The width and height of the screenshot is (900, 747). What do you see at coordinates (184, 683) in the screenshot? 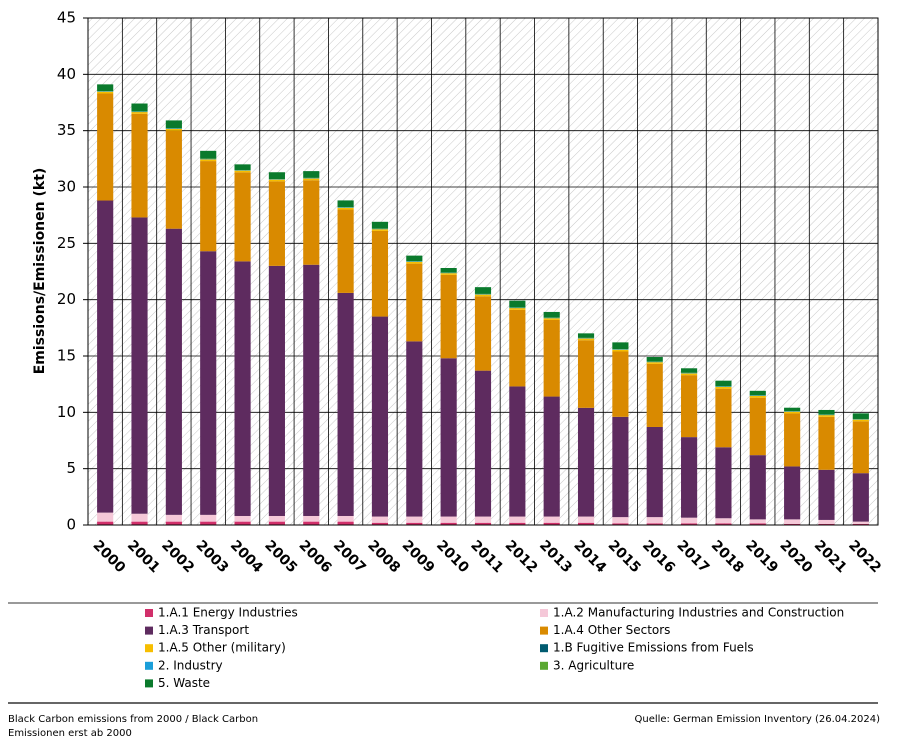
I see `legend-label: 5. Waste` at bounding box center [184, 683].